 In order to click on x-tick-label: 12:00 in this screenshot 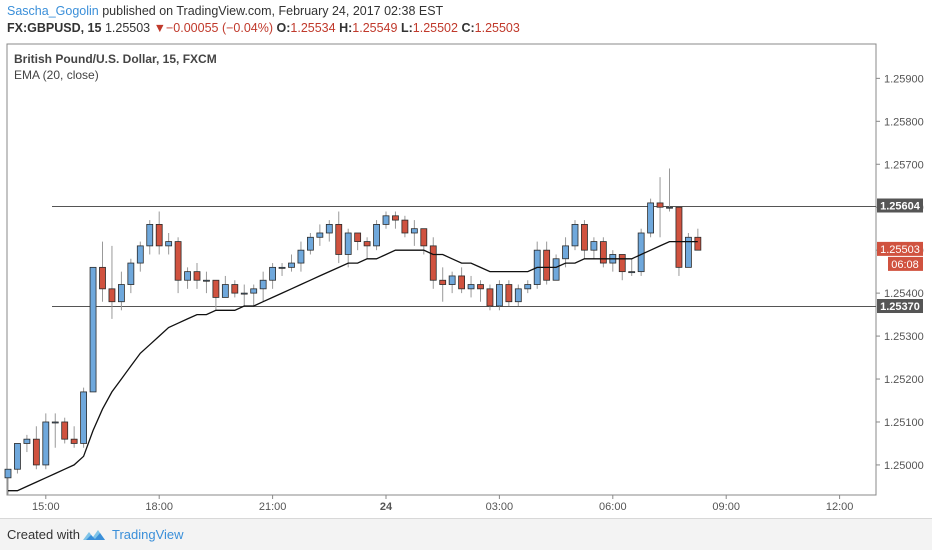, I will do `click(840, 507)`.